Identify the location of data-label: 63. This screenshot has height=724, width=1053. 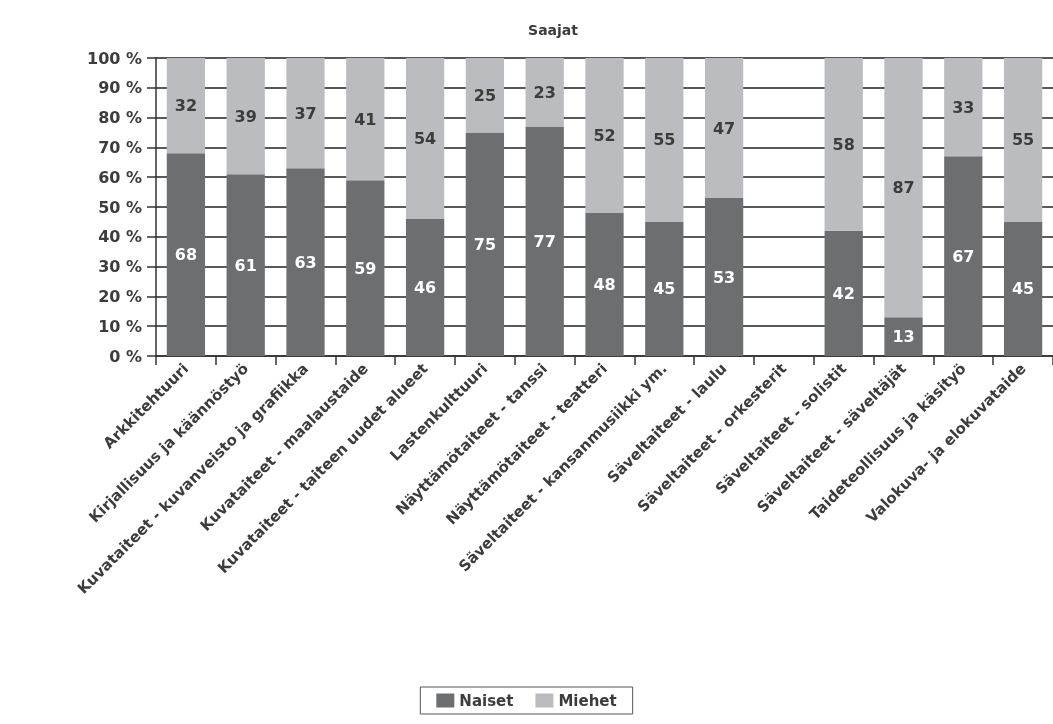
(305, 262).